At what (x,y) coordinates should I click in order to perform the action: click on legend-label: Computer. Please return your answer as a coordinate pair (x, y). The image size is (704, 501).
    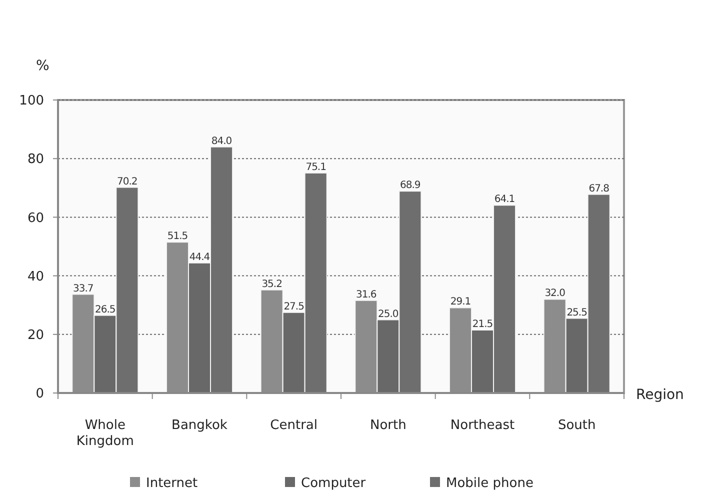
    Looking at the image, I should click on (333, 483).